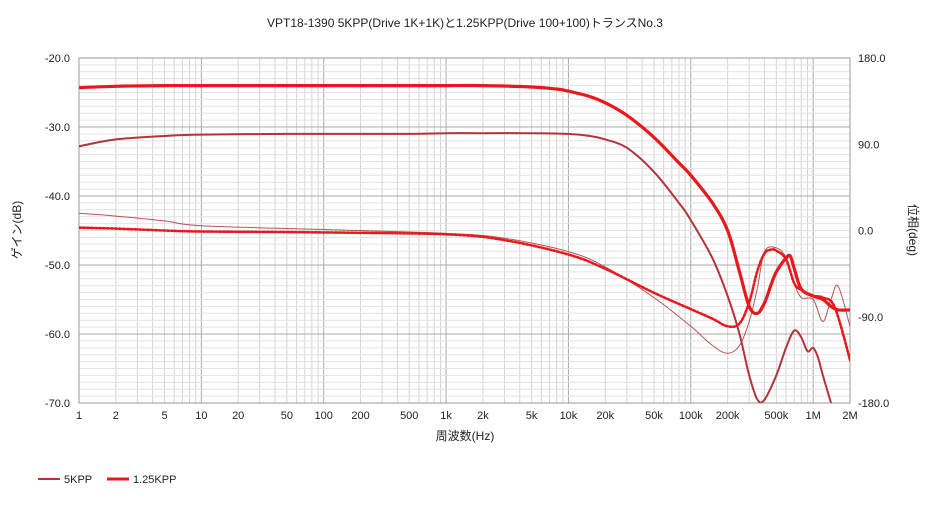 This screenshot has width=930, height=512. What do you see at coordinates (654, 416) in the screenshot?
I see `x-tick-label: 50k` at bounding box center [654, 416].